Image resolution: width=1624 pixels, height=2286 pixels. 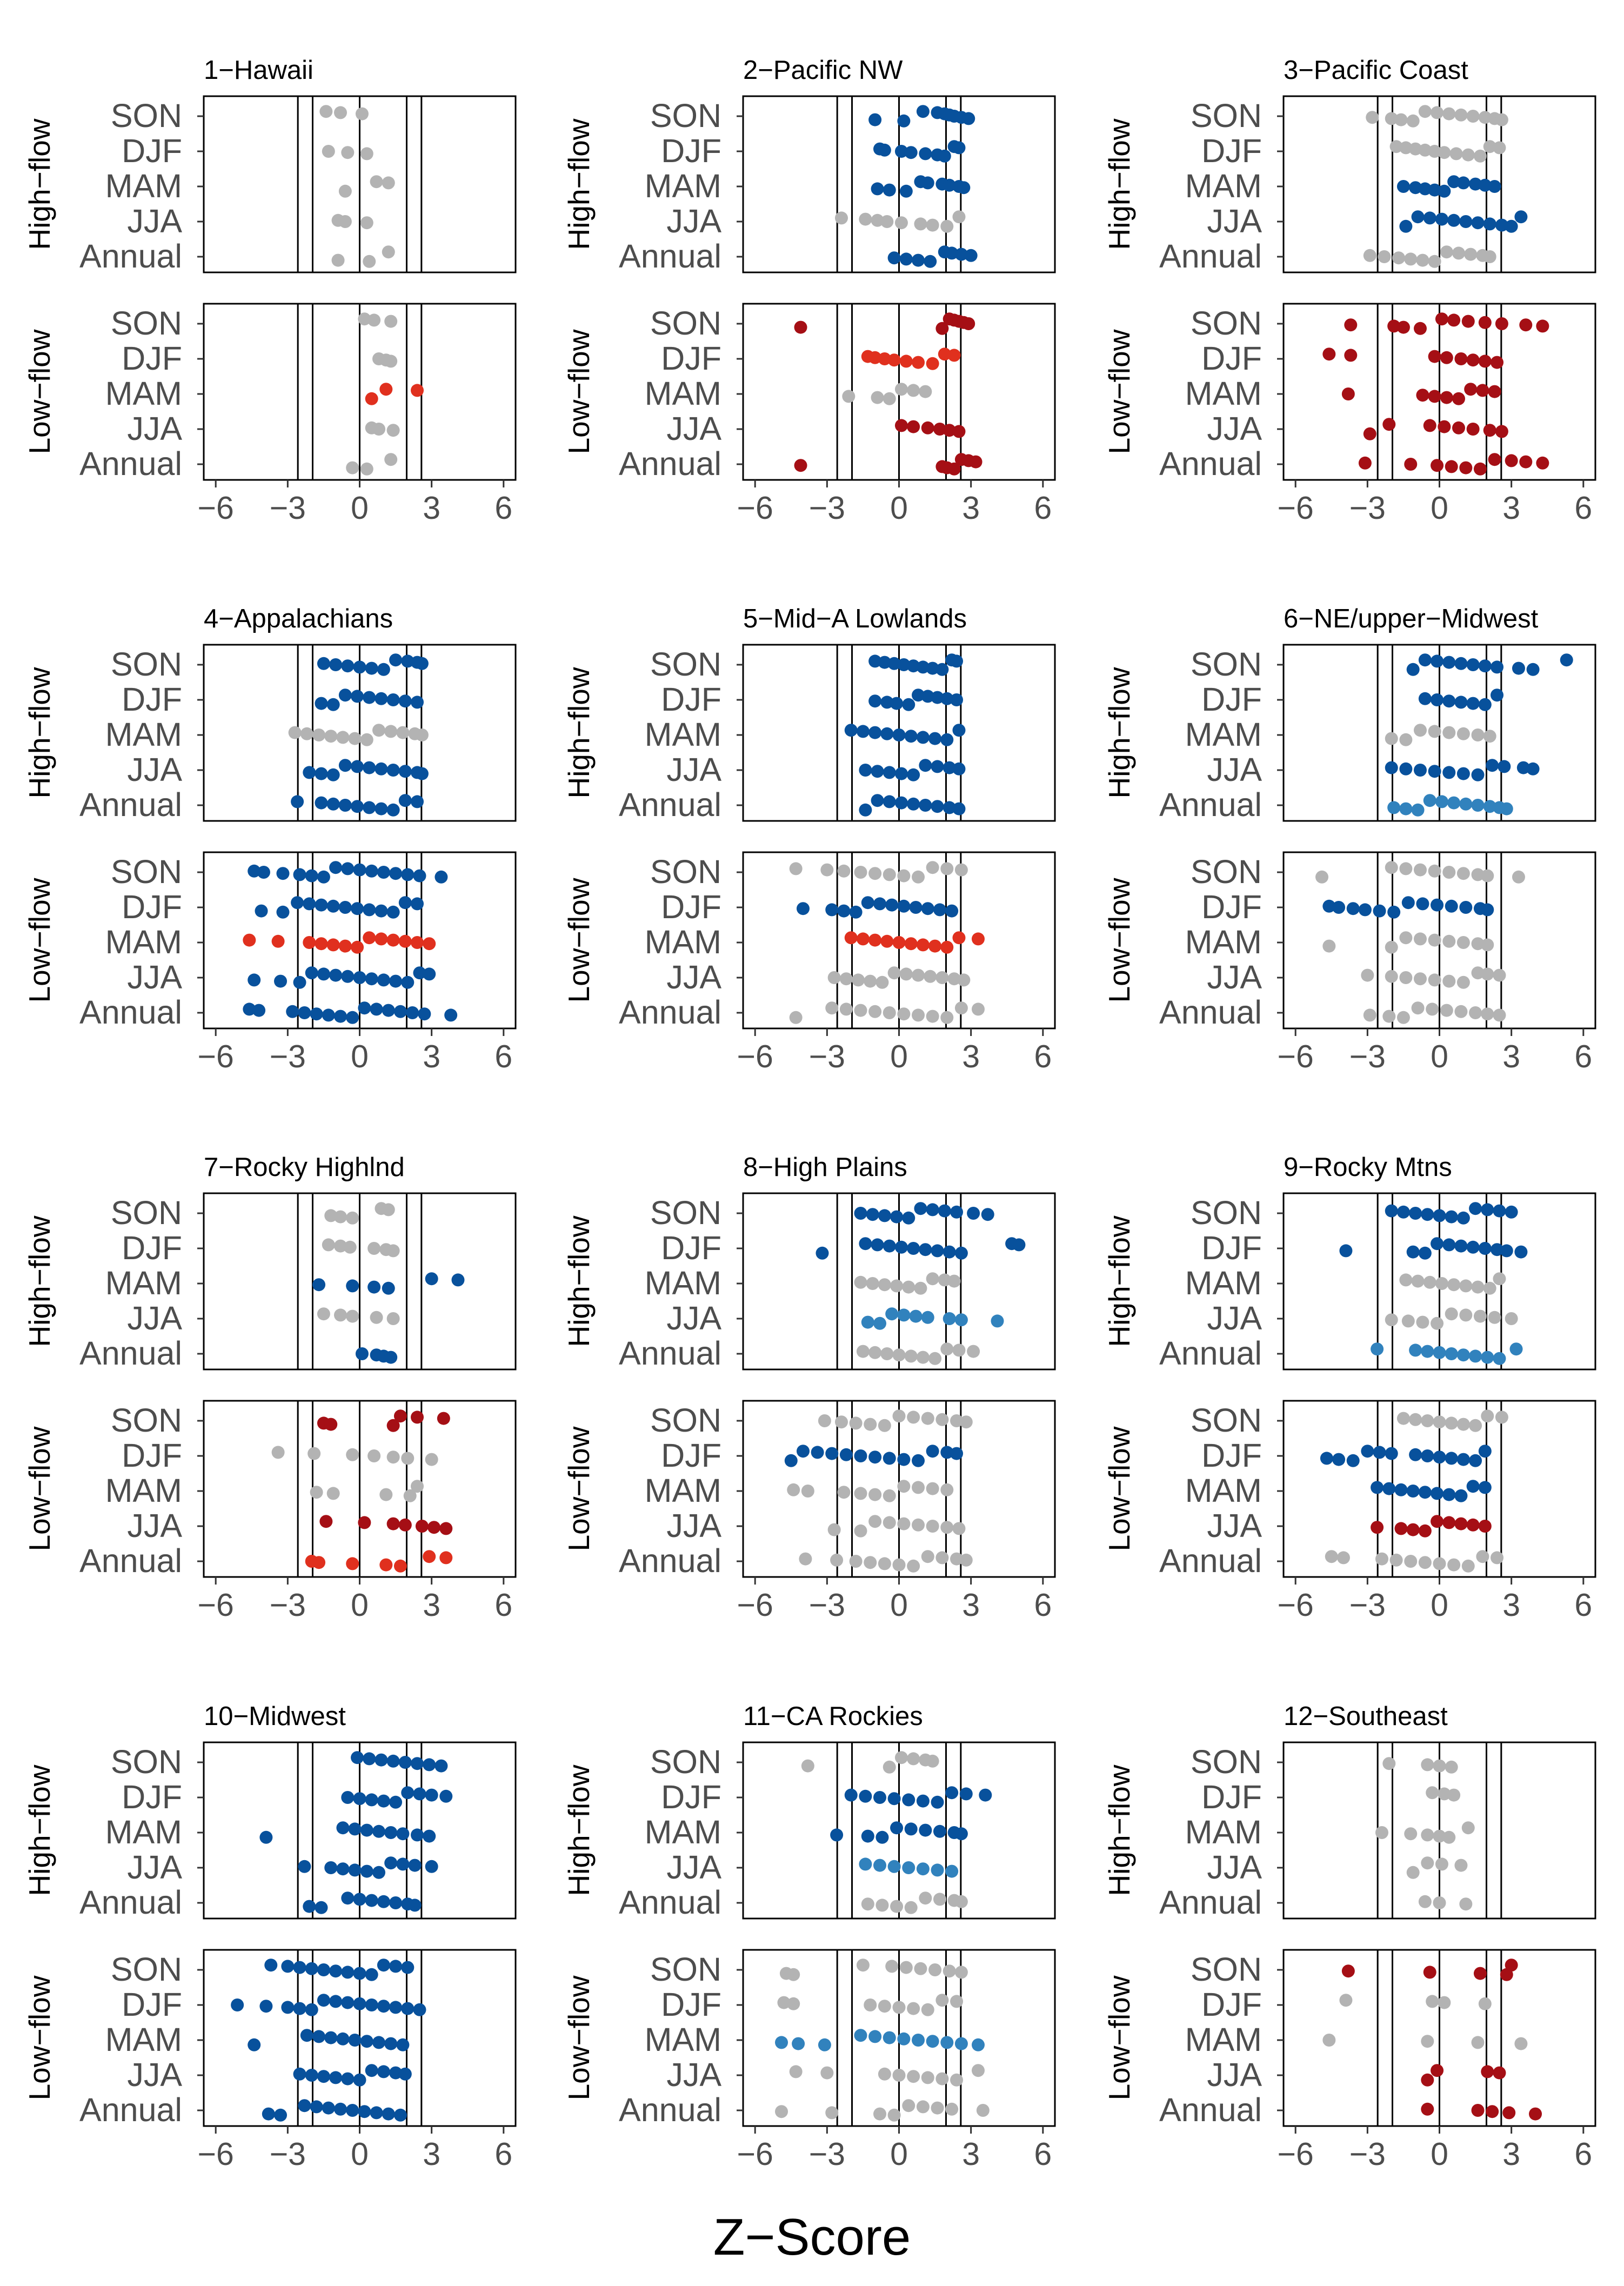 What do you see at coordinates (812, 2237) in the screenshot?
I see `x-axis-title: Z−Score` at bounding box center [812, 2237].